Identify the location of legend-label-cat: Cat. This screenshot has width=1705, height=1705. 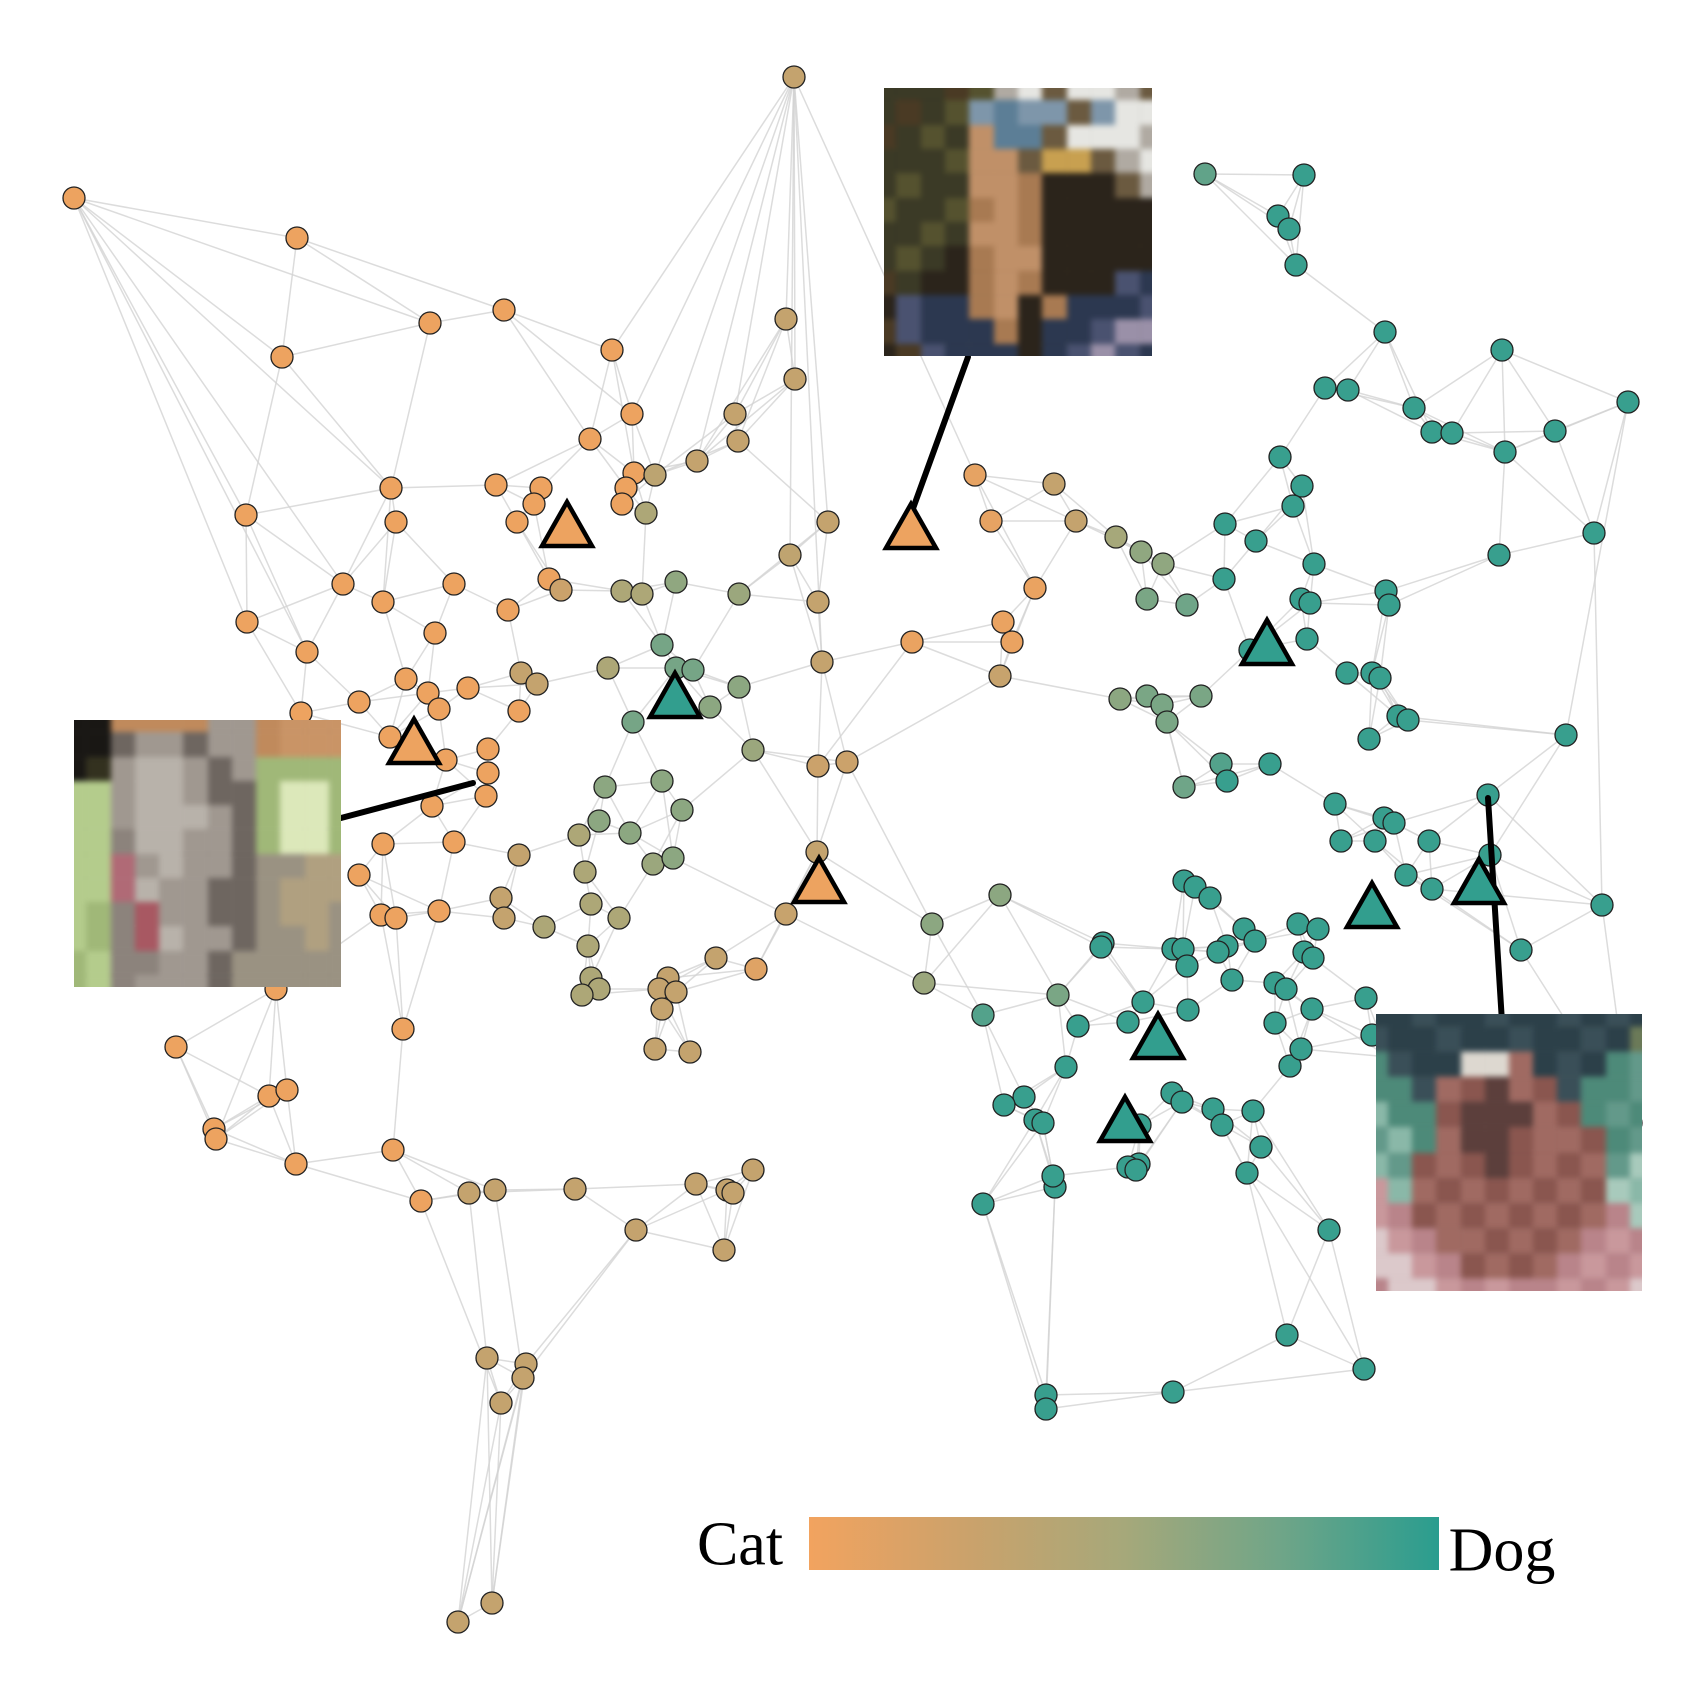
(740, 1544).